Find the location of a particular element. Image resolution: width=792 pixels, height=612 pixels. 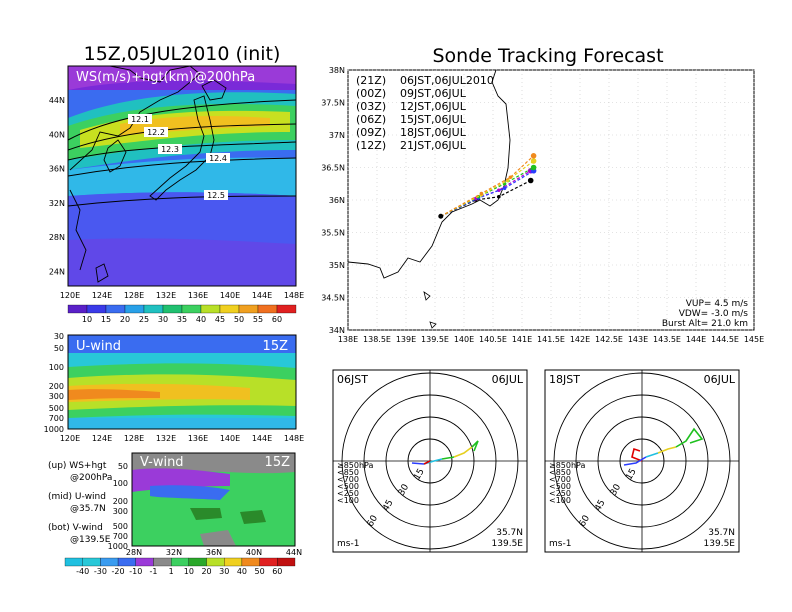

launch-utc: (03Z) is located at coordinates (371, 106).